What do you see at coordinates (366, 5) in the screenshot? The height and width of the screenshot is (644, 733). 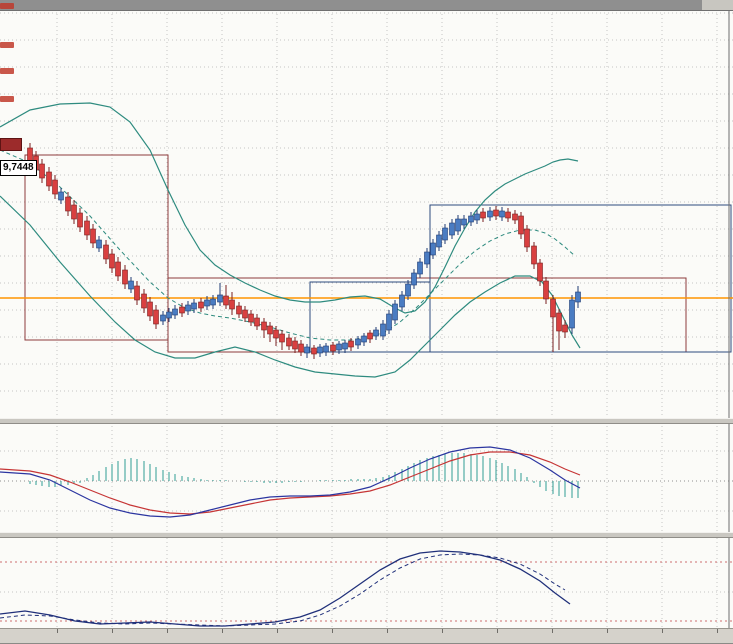 I see `window-titlebar` at bounding box center [366, 5].